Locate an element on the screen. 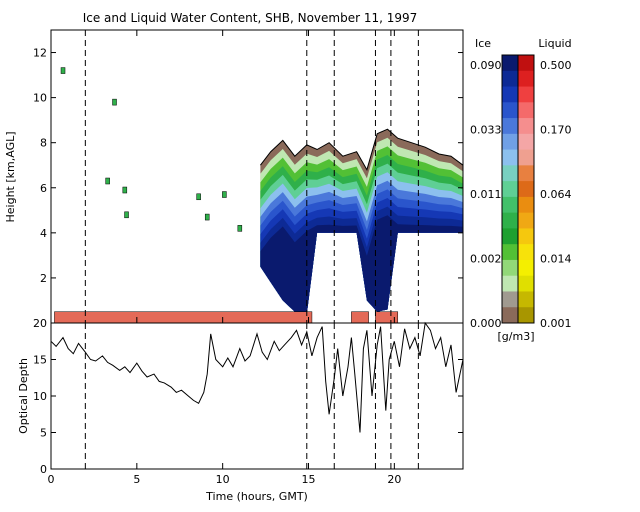  colorbar-liquid-tick-label: 0.001 is located at coordinates (556, 323).